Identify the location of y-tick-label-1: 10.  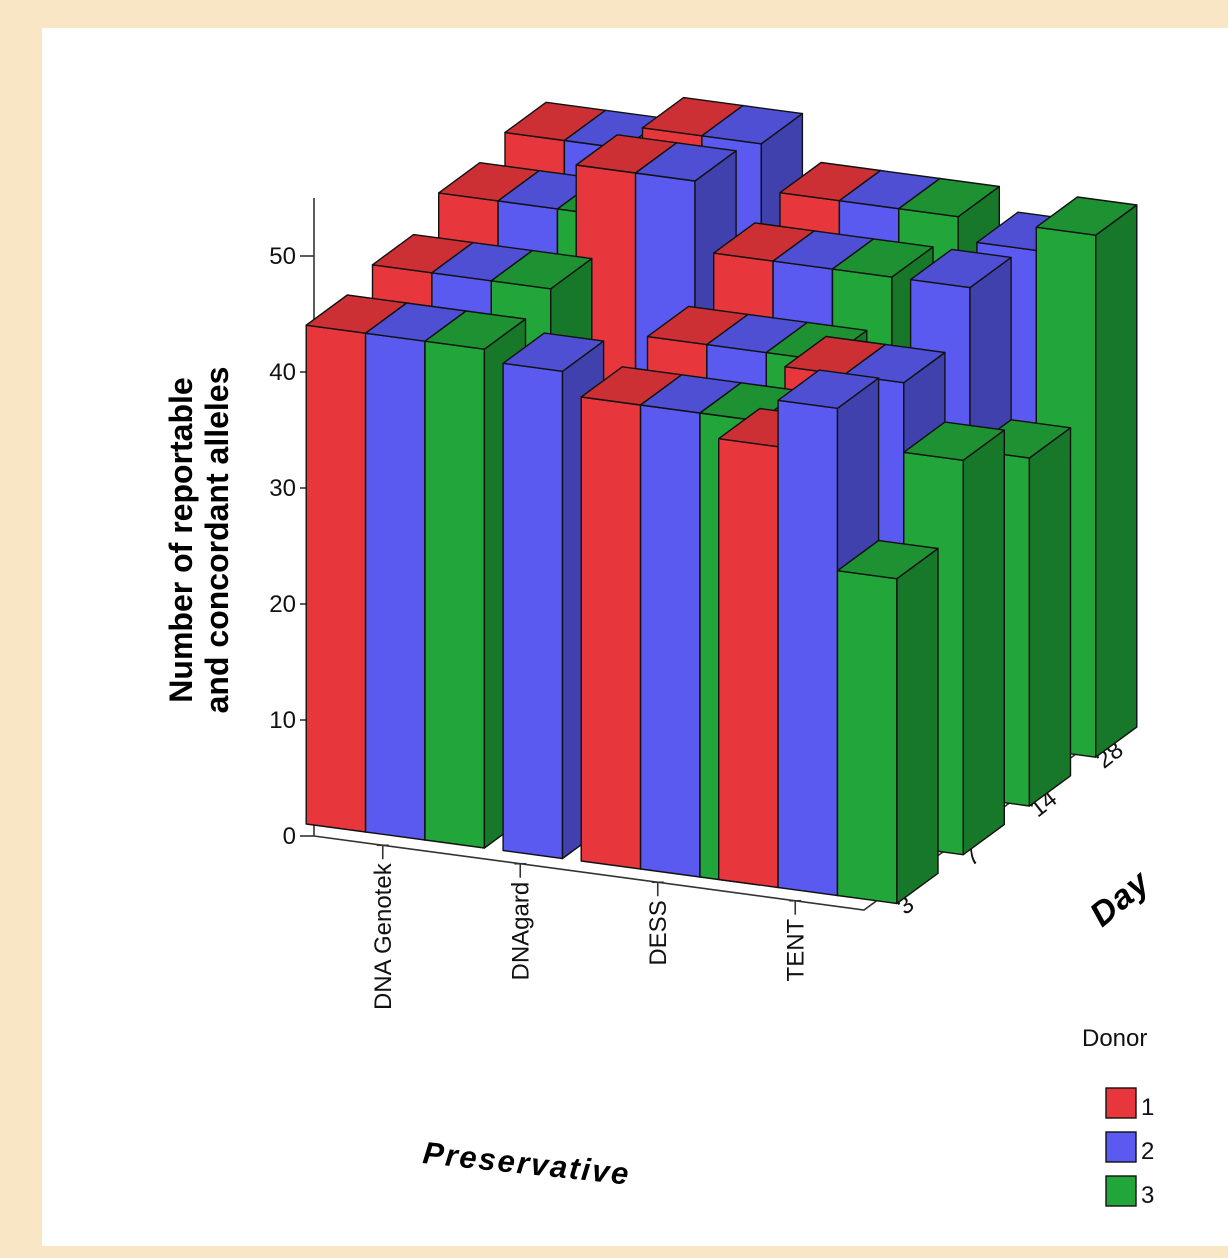
(282, 720).